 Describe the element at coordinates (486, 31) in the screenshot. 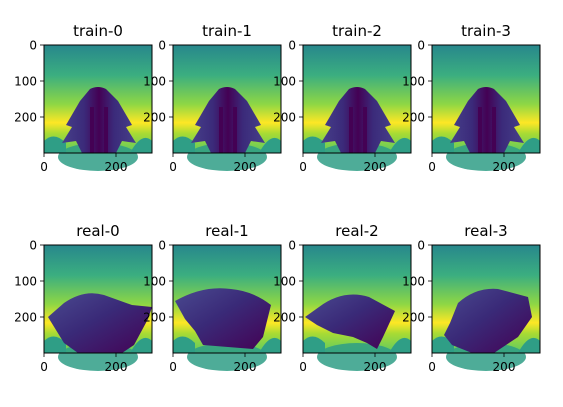

I see `subplot-title: train-3` at that location.